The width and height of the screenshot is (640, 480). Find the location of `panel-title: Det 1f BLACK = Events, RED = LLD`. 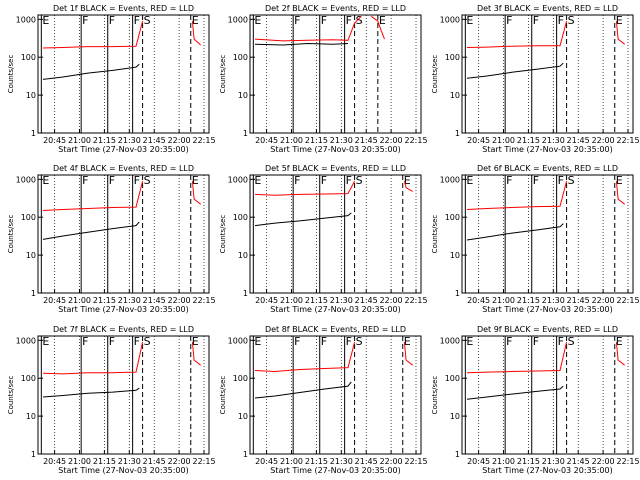

panel-title: Det 1f BLACK = Events, RED = LLD is located at coordinates (123, 8).